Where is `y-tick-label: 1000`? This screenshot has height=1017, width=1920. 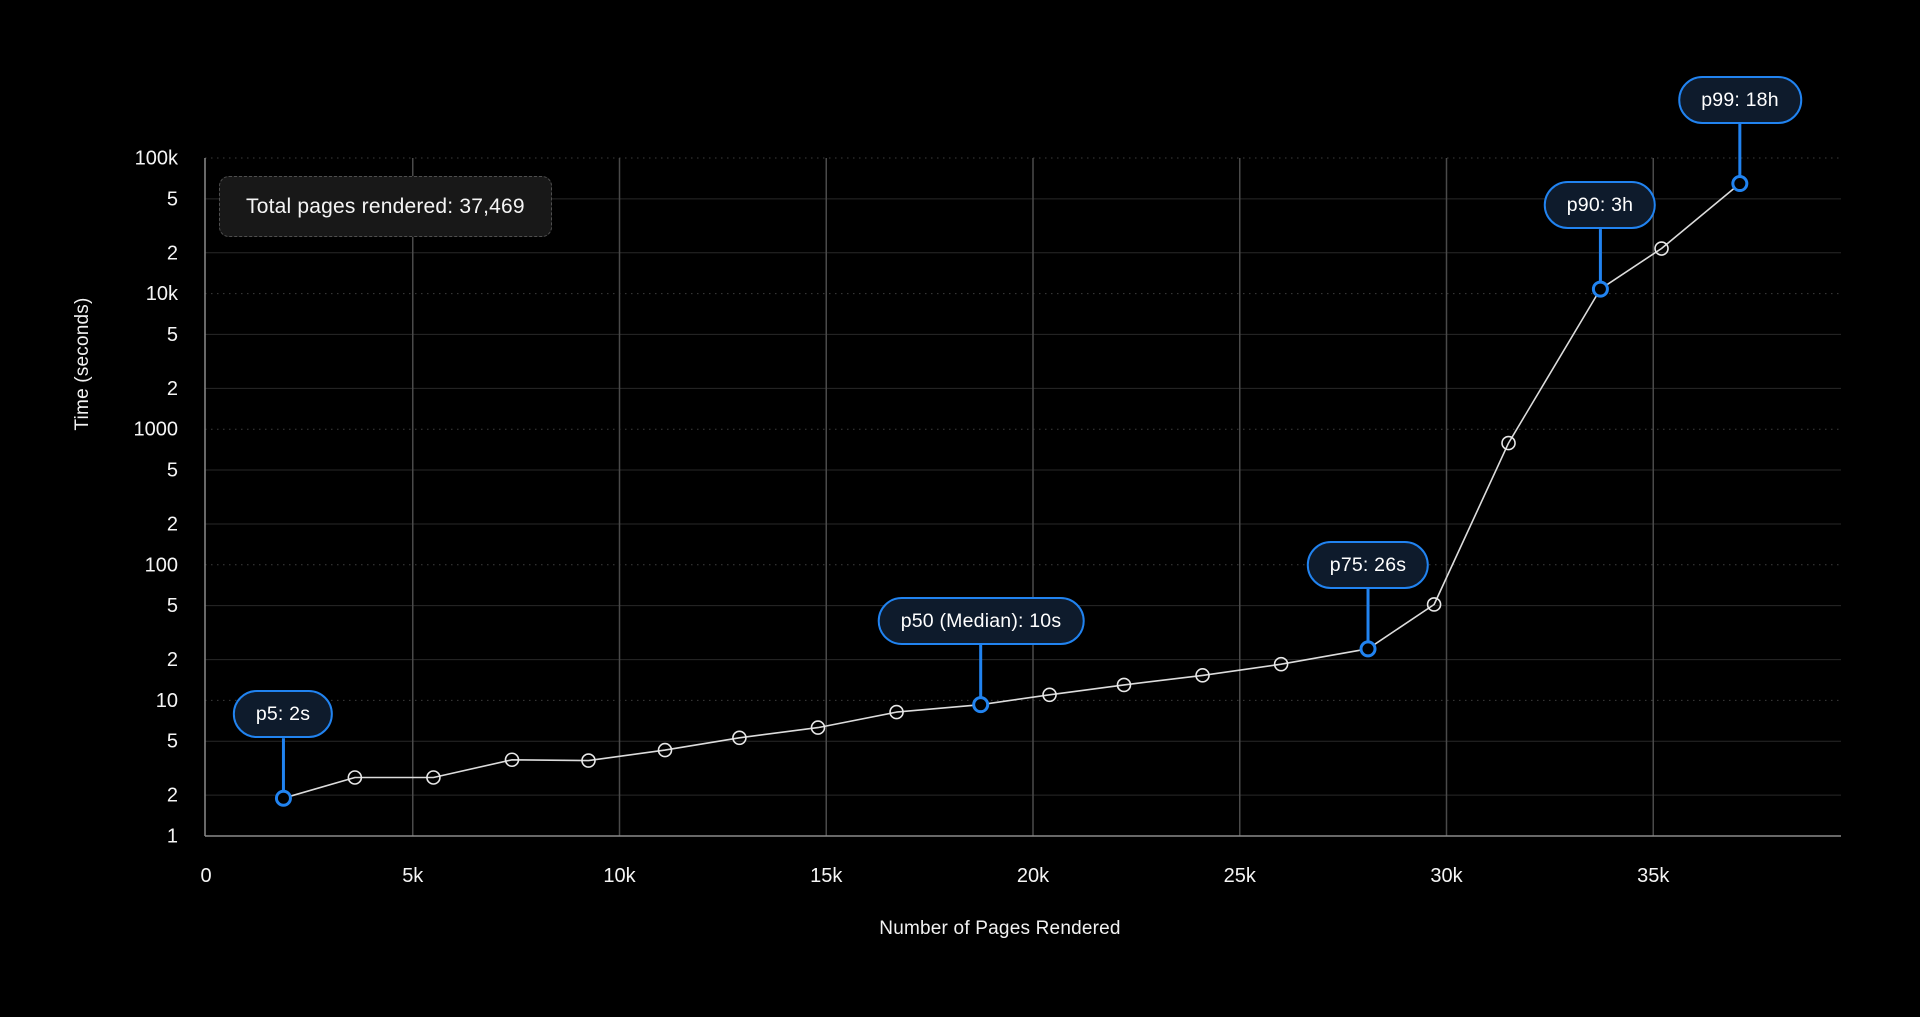 y-tick-label: 1000 is located at coordinates (156, 430).